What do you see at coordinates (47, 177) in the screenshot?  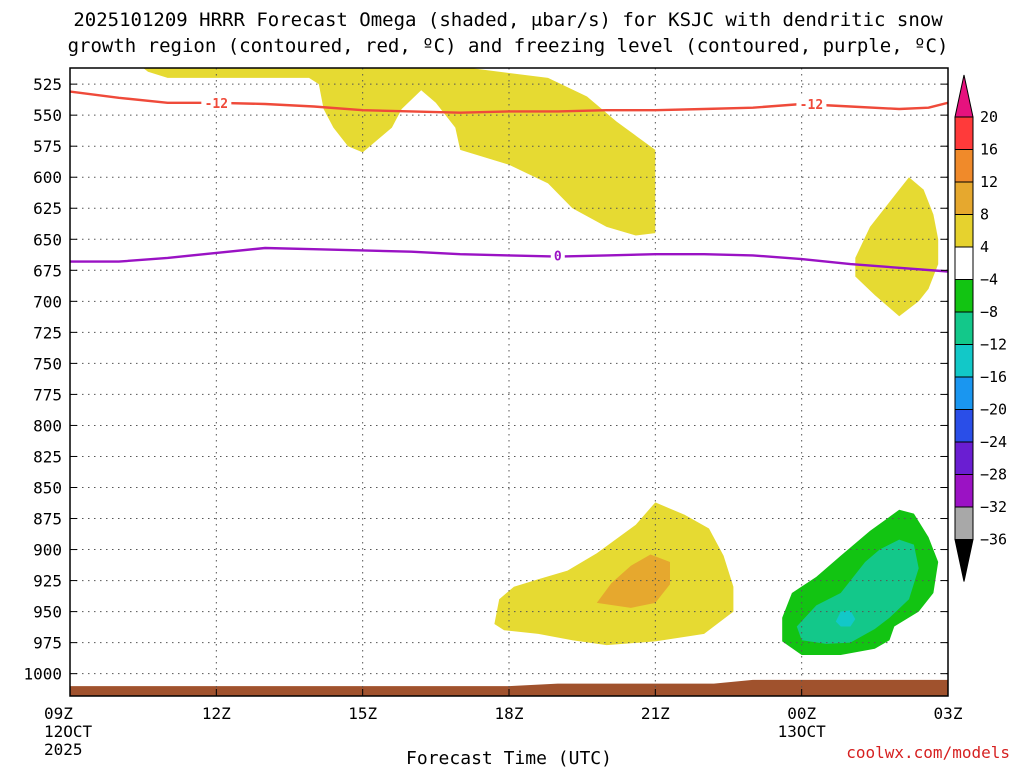 I see `y-tick-label-600: 600` at bounding box center [47, 177].